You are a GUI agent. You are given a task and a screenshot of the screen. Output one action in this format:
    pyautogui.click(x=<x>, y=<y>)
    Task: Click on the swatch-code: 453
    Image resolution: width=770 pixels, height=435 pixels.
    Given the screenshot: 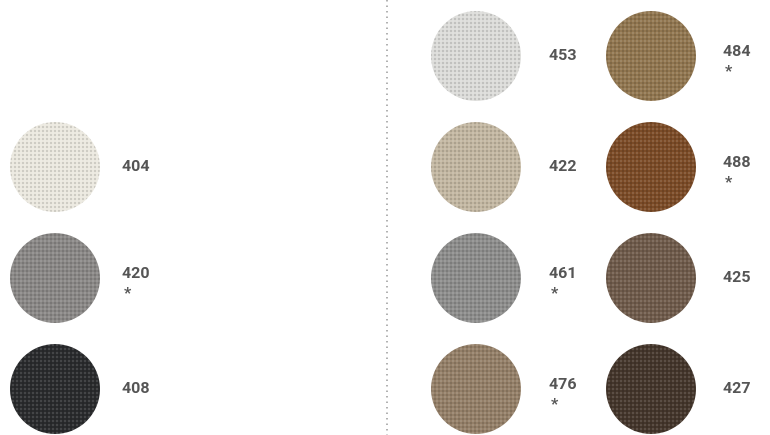 What is the action you would take?
    pyautogui.click(x=563, y=54)
    